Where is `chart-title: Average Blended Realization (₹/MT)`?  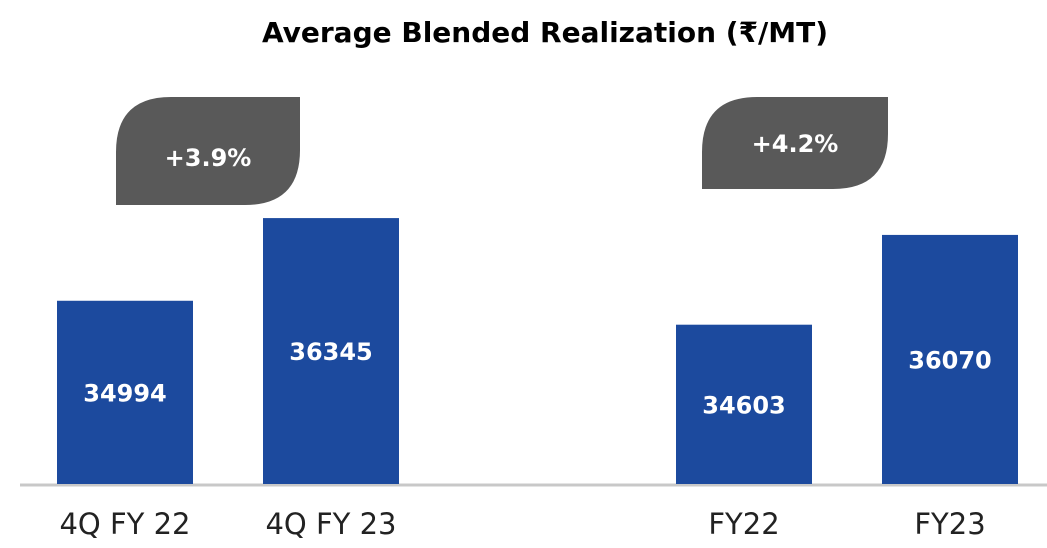 chart-title: Average Blended Realization (₹/MT) is located at coordinates (545, 32).